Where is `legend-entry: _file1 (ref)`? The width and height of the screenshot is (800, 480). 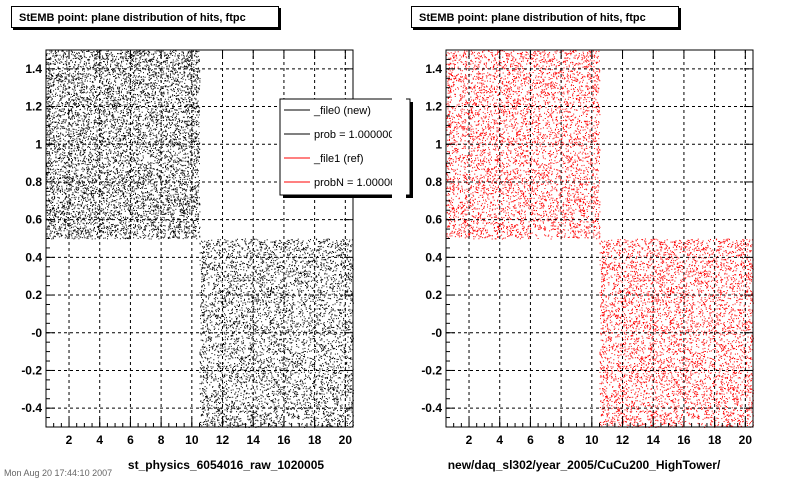 legend-entry: _file1 (ref) is located at coordinates (324, 159).